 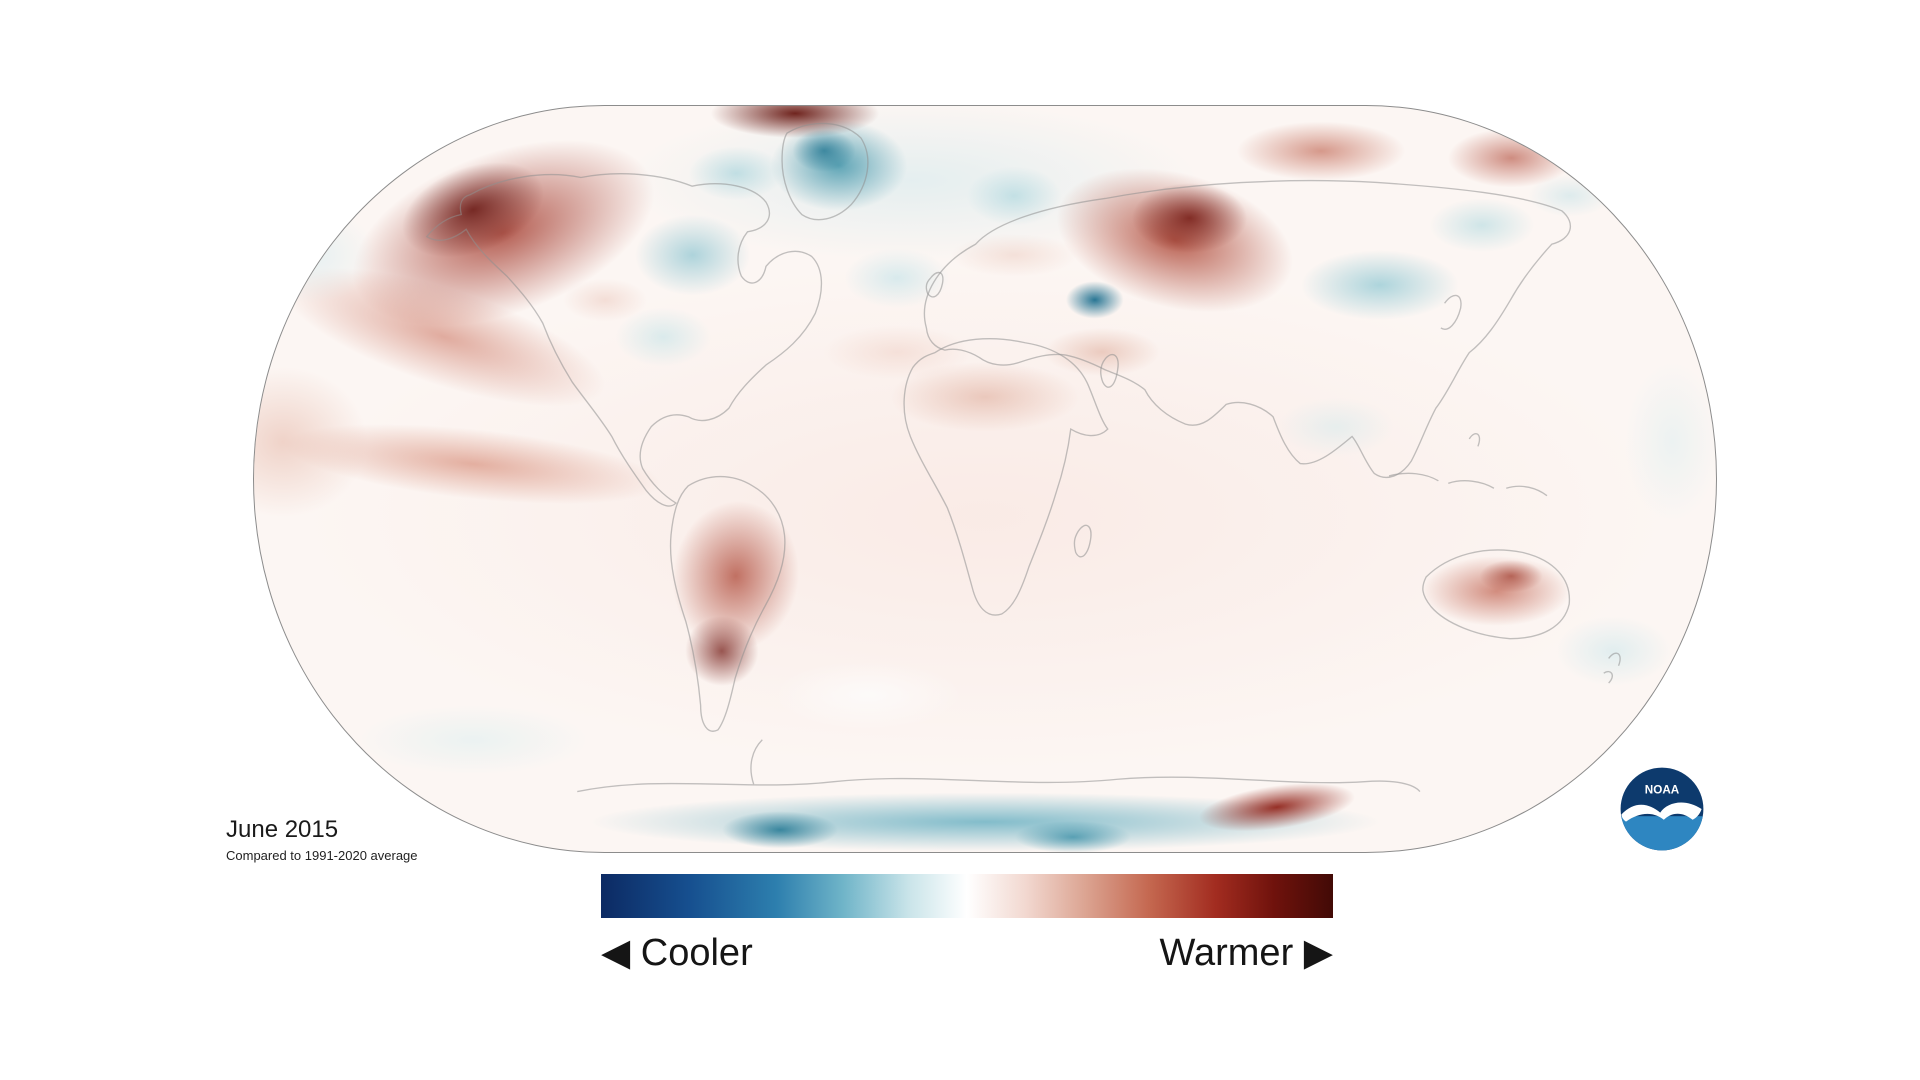 I want to click on noaa-logo-text: NOAA, so click(x=1662, y=790).